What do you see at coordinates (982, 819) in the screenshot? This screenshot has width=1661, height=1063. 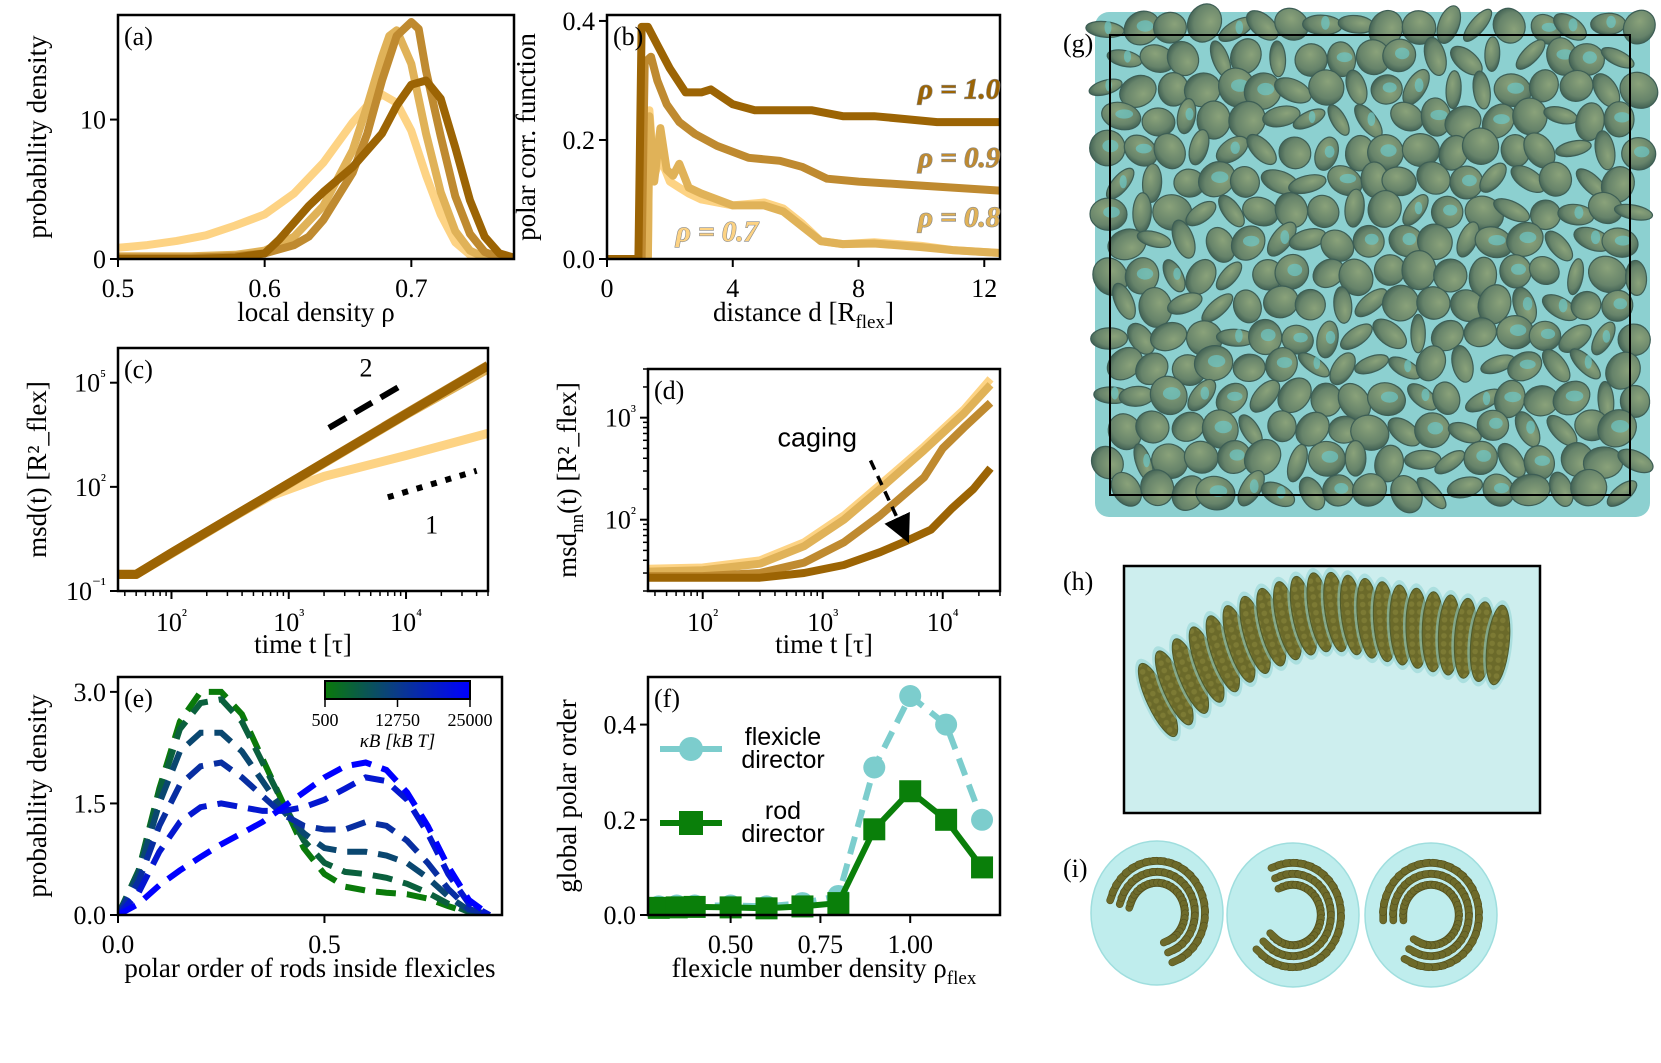 I see `marker-flexicle-director` at bounding box center [982, 819].